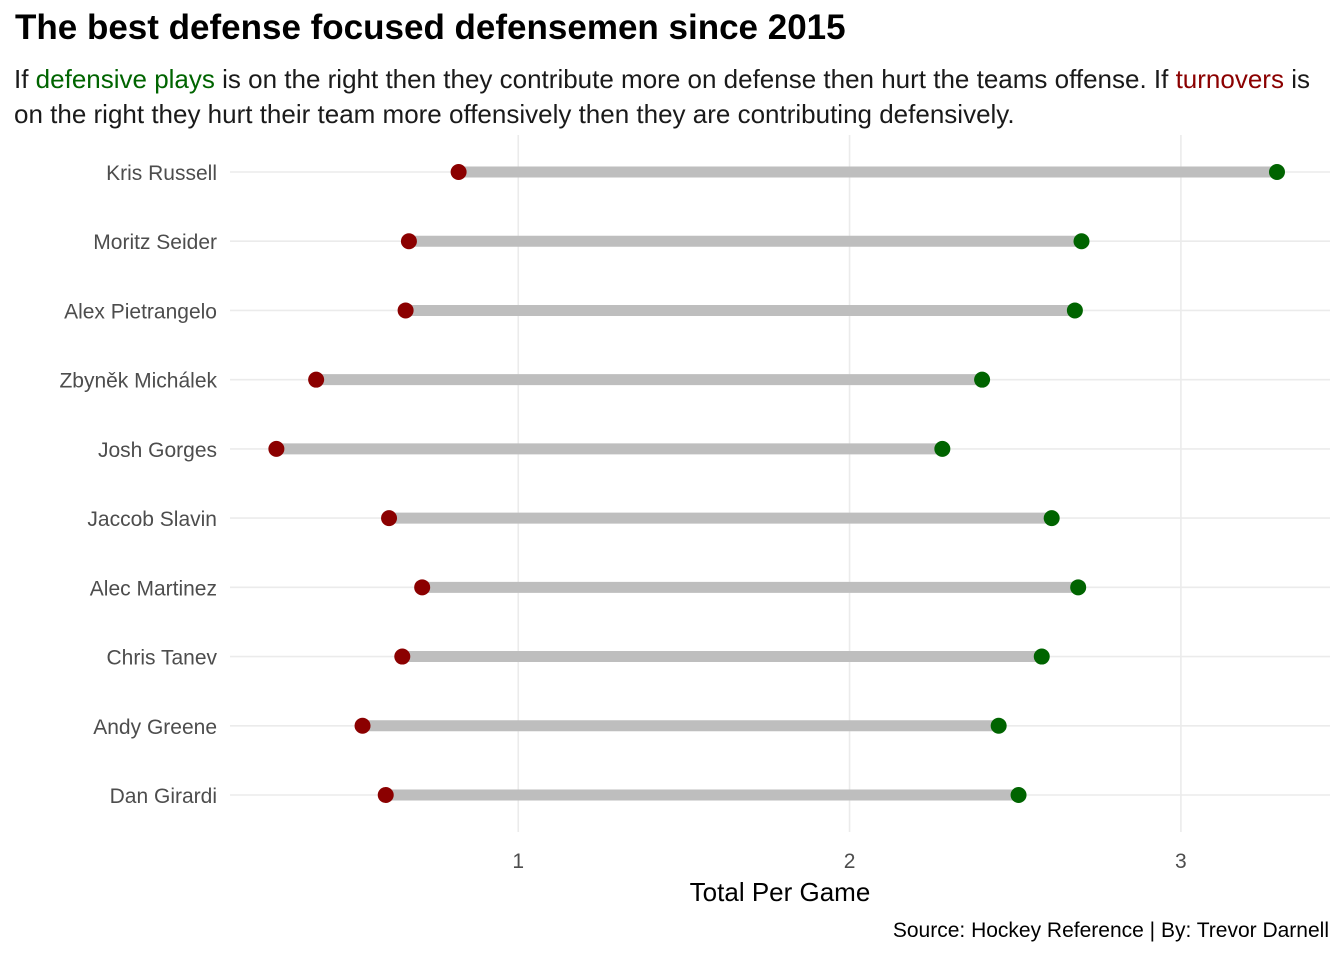  I want to click on x-tick-label: 2, so click(850, 861).